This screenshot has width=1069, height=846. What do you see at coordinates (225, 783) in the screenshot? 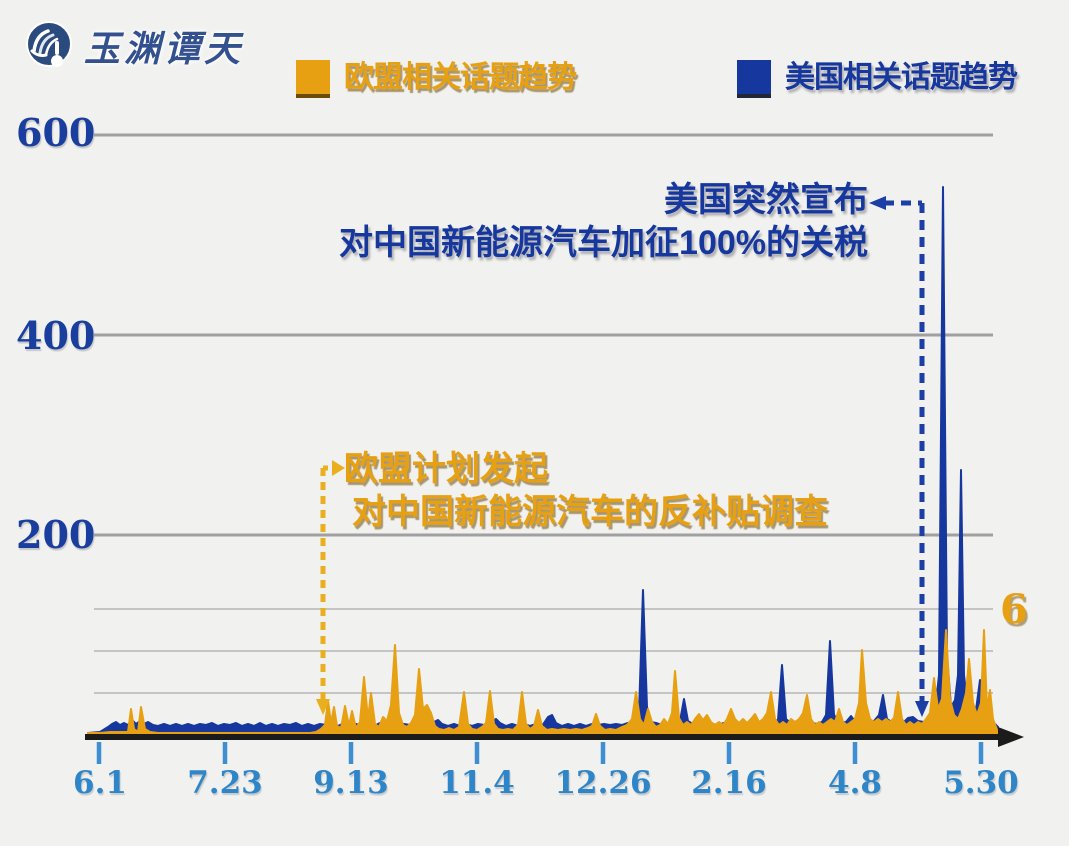
I see `x-axis-label-7-23: 7.23` at bounding box center [225, 783].